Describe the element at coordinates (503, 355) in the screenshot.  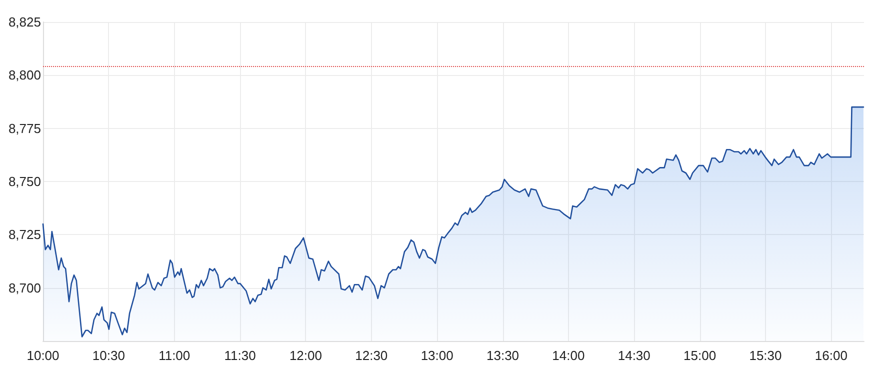
I see `x-tick-label: 13:30` at that location.